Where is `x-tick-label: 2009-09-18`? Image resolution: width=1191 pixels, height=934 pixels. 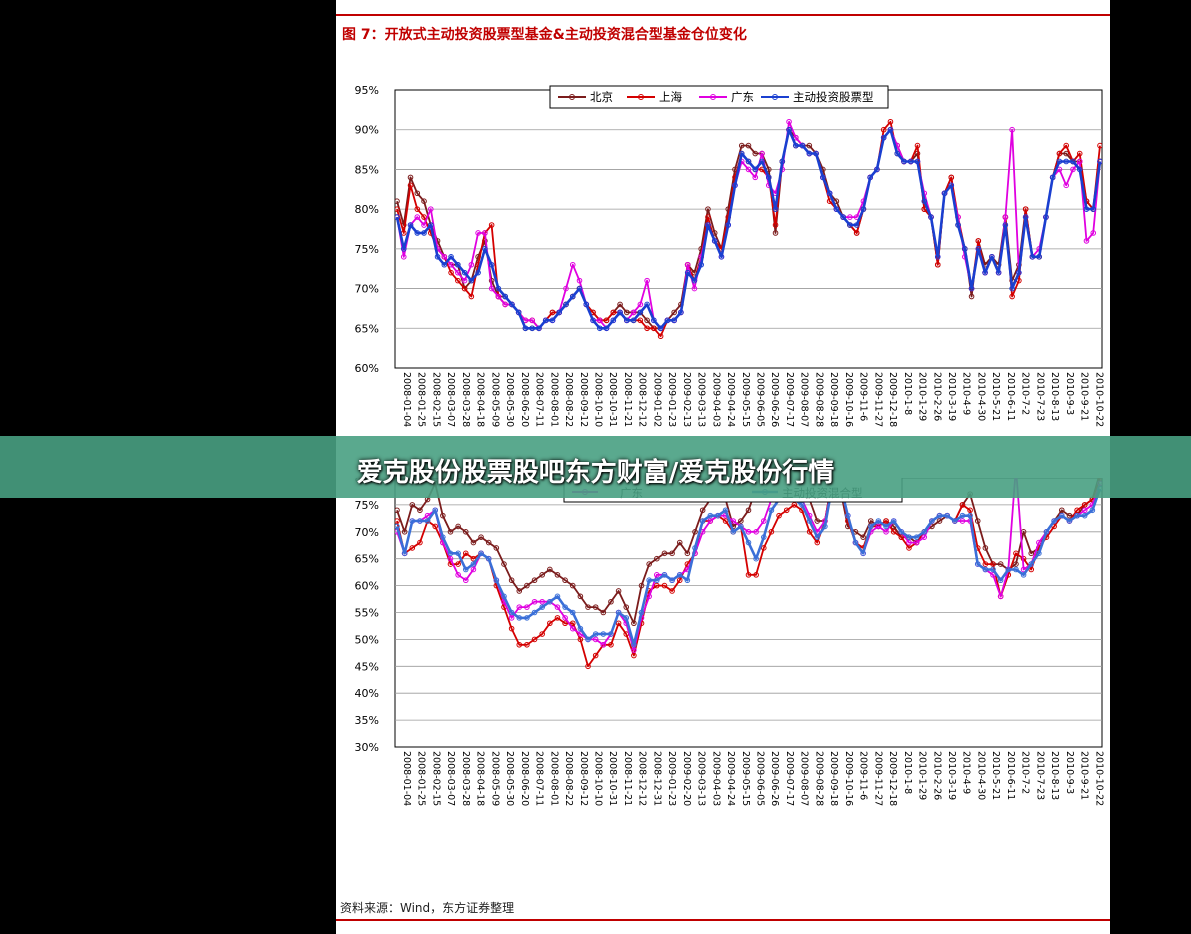
x-tick-label: 2009-09-18 is located at coordinates (833, 399).